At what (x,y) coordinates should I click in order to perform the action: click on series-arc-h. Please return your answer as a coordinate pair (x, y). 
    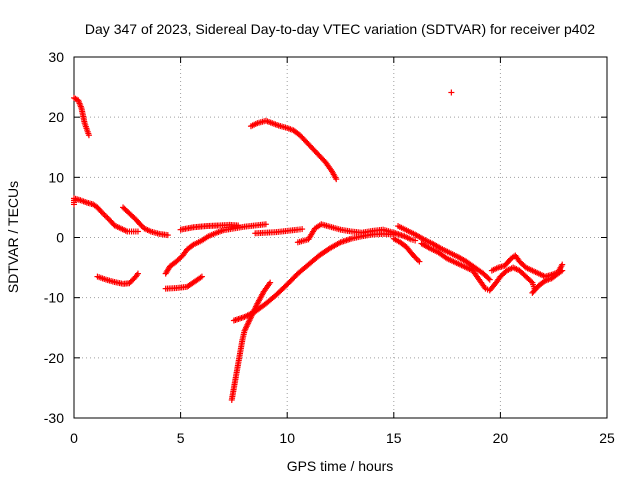
    Looking at the image, I should click on (279, 231).